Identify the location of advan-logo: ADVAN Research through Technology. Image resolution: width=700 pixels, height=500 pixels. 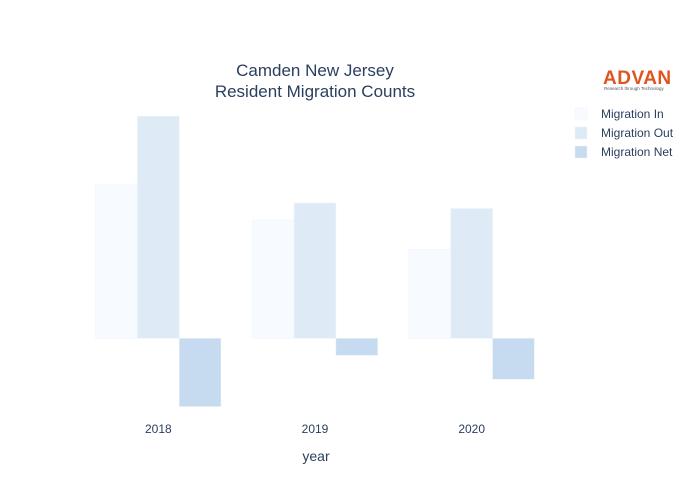
(637, 79).